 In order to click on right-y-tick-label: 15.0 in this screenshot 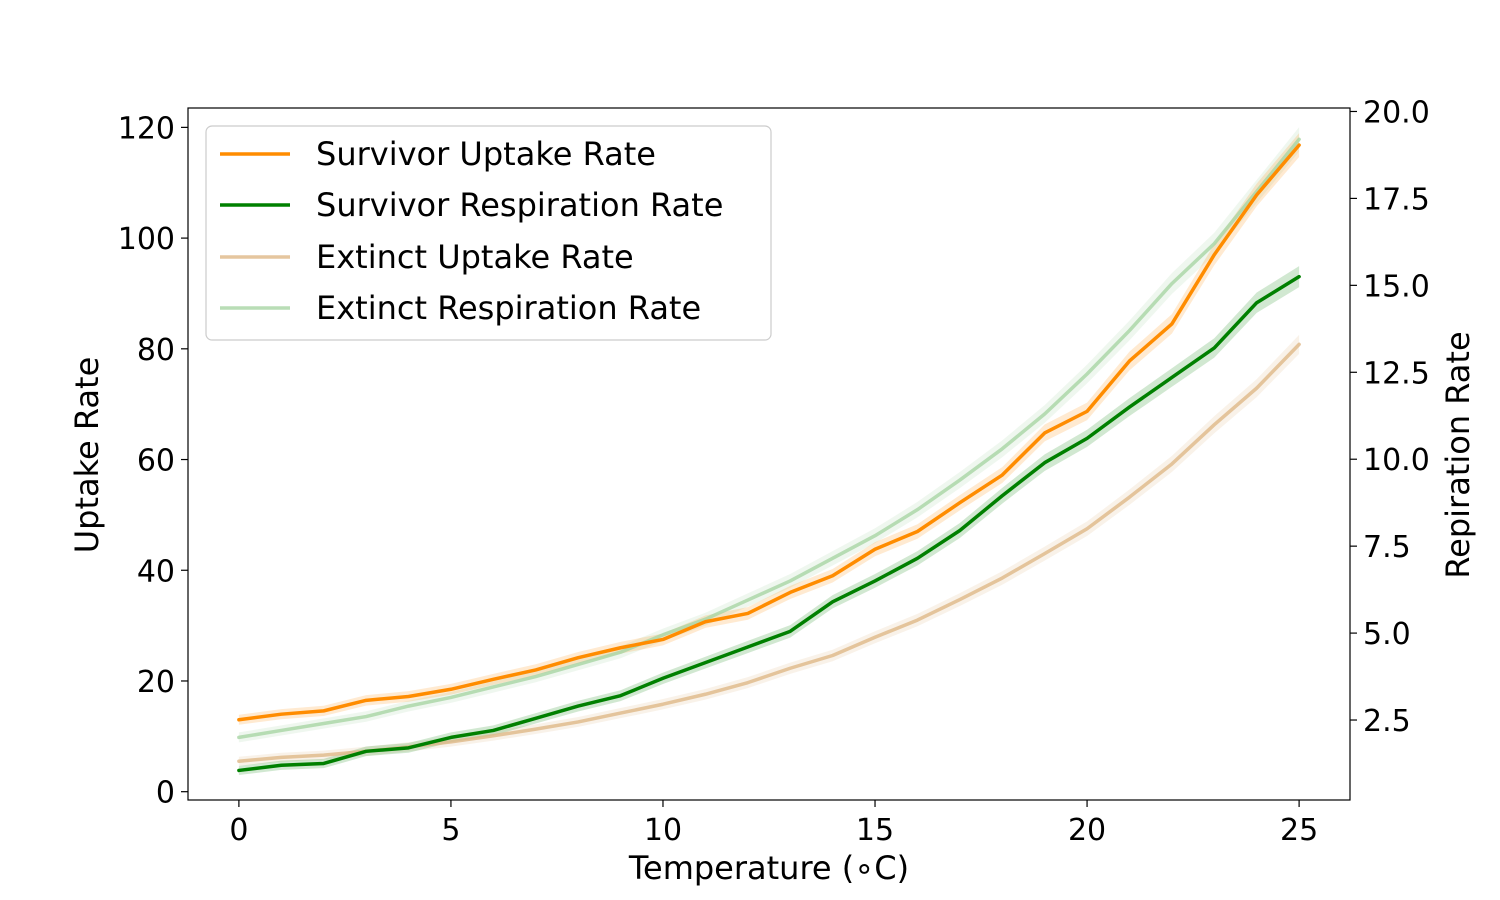, I will do `click(1396, 286)`.